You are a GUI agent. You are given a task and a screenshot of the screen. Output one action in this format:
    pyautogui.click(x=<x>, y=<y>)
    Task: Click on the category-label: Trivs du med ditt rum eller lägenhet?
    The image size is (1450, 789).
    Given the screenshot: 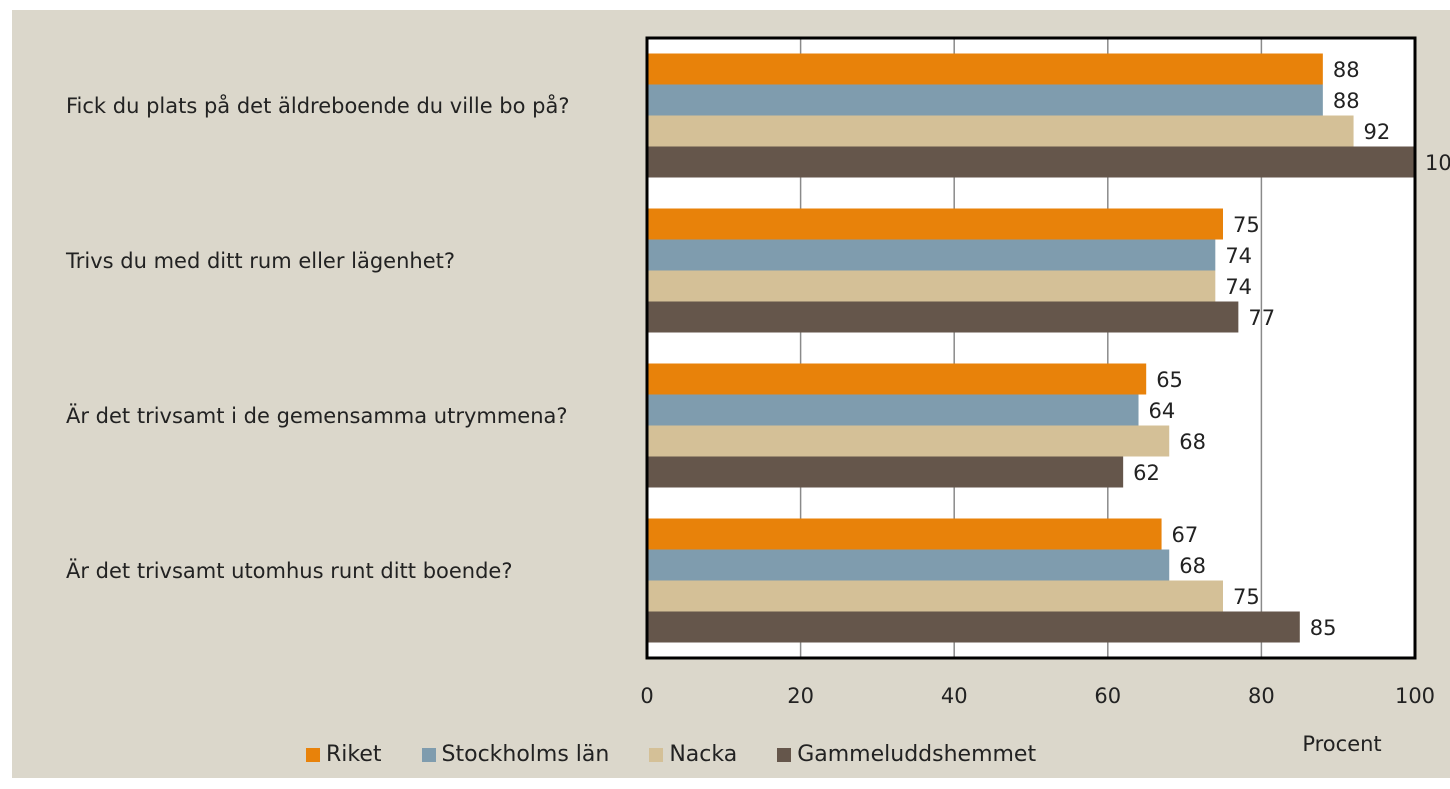 What is the action you would take?
    pyautogui.click(x=261, y=260)
    